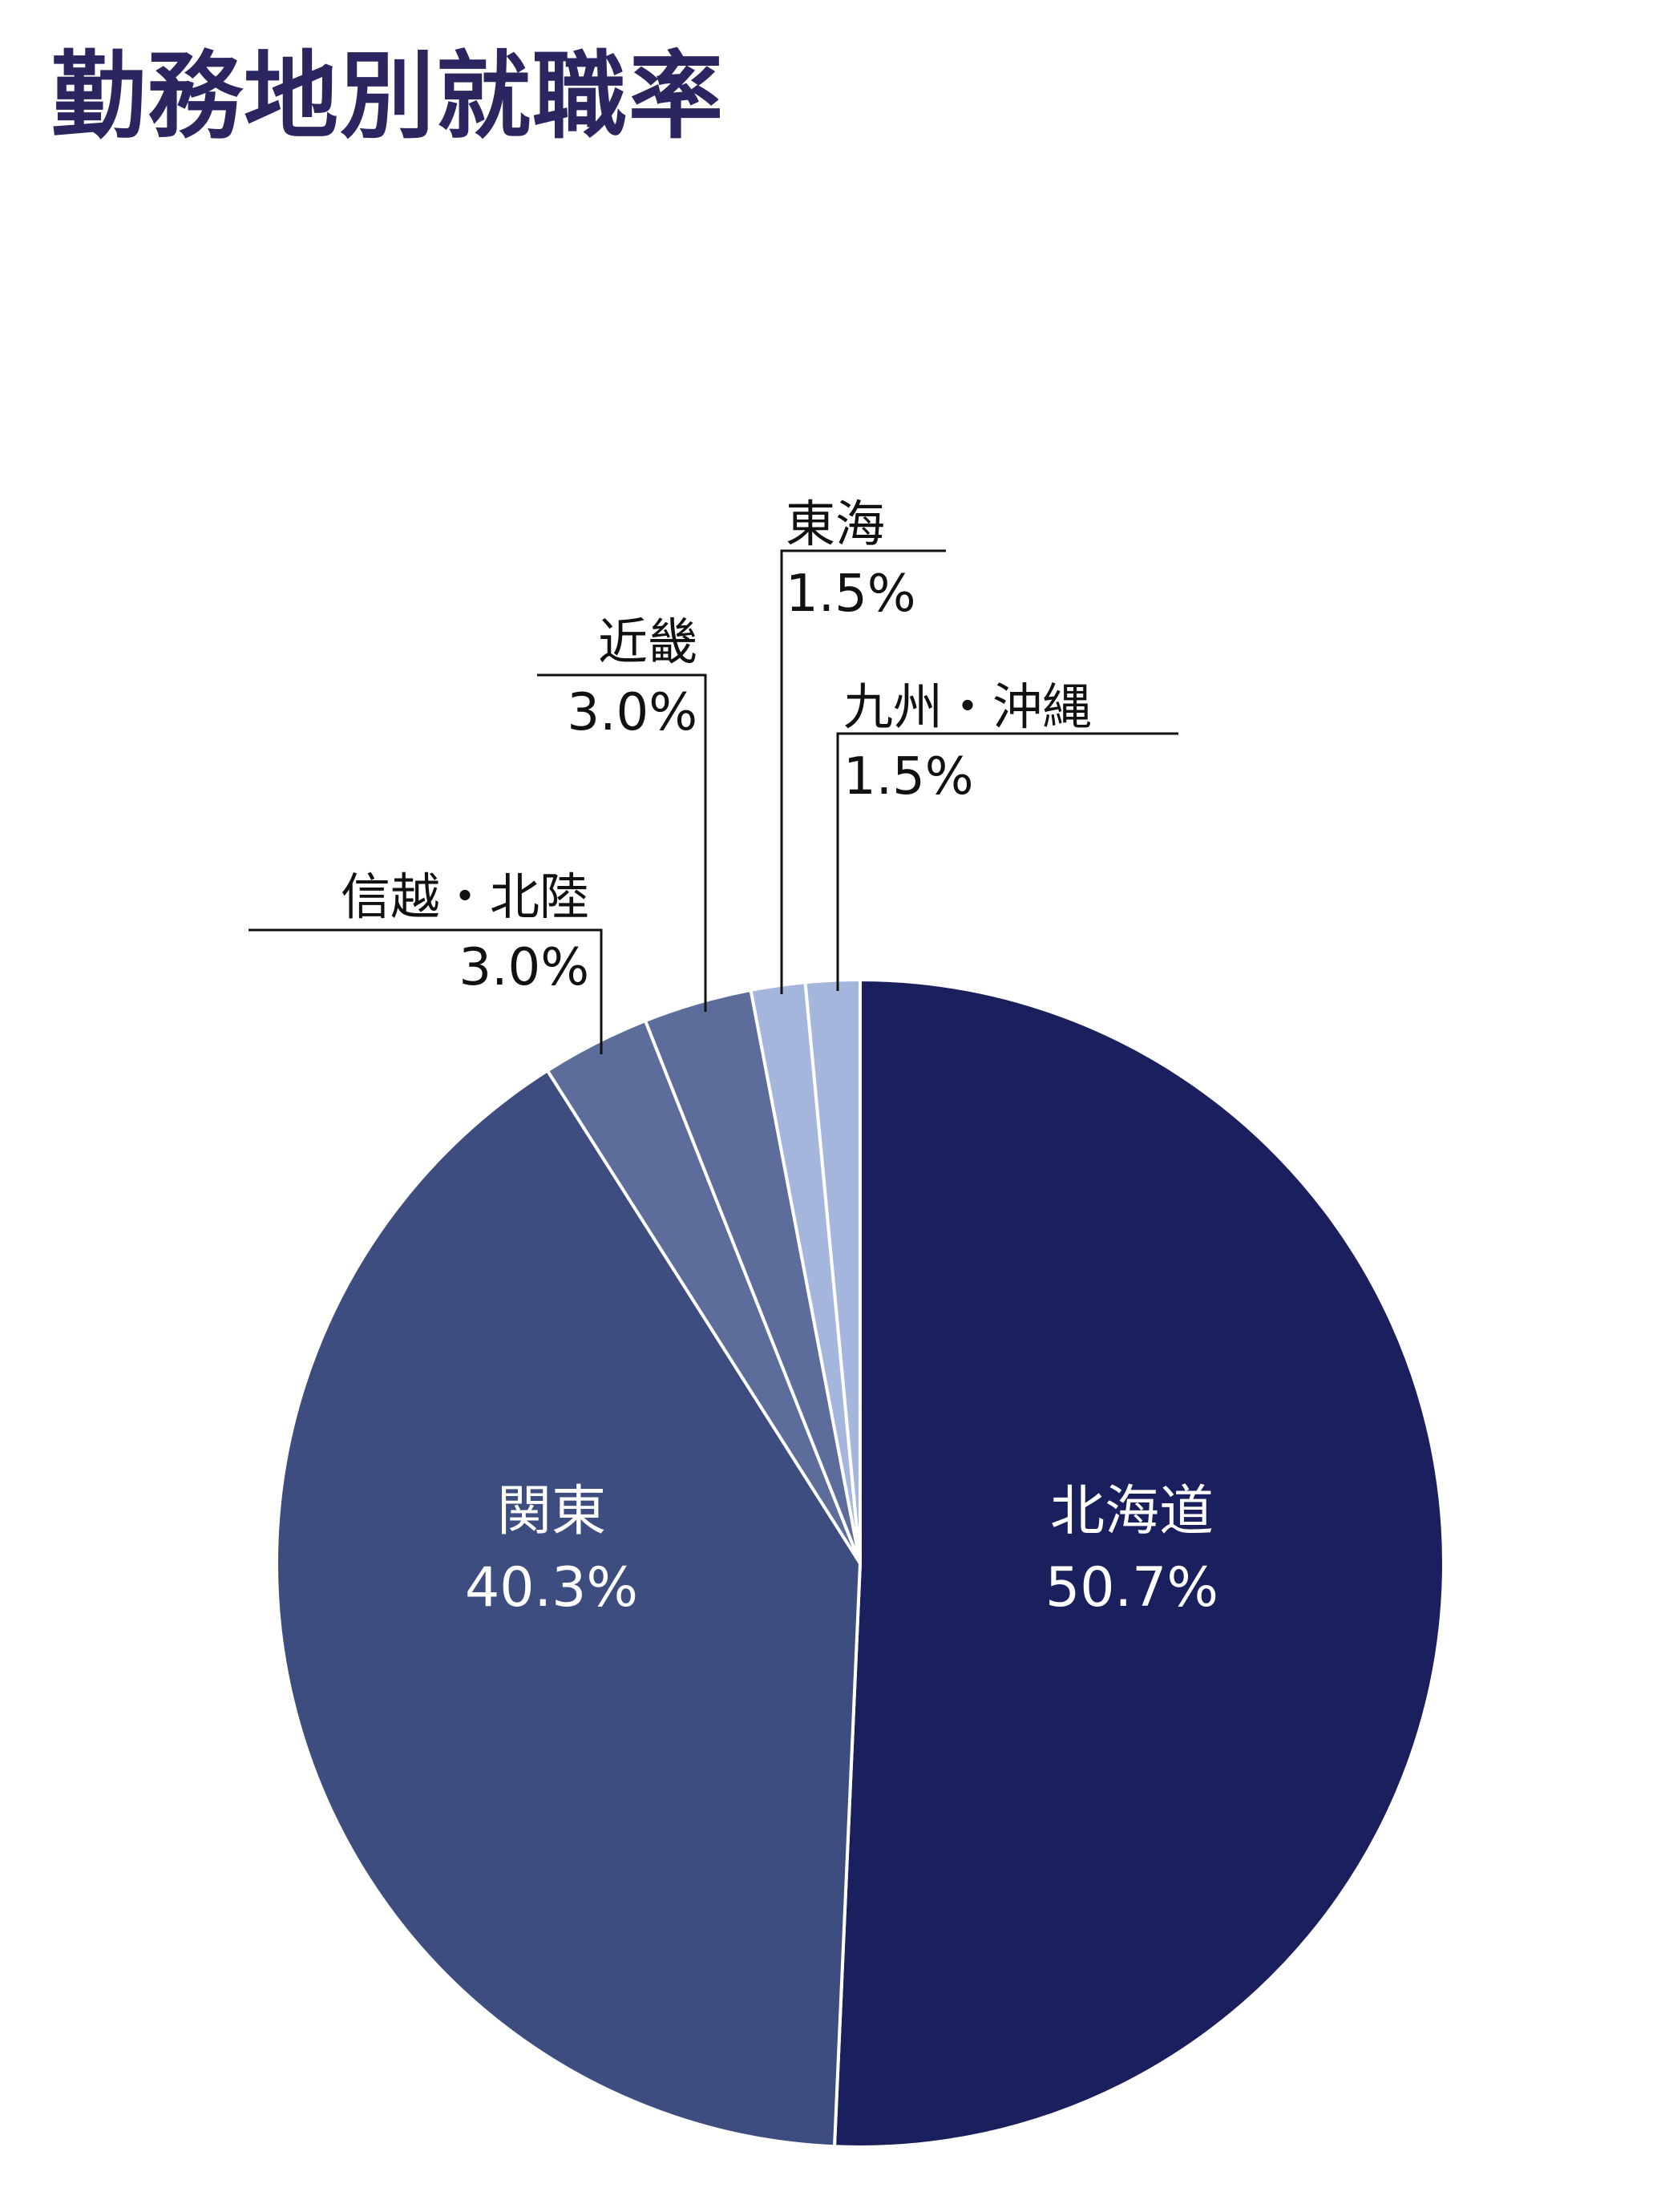 This screenshot has width=1677, height=2212. Describe the element at coordinates (713, 801) in the screenshot. I see `leader-lines` at that location.